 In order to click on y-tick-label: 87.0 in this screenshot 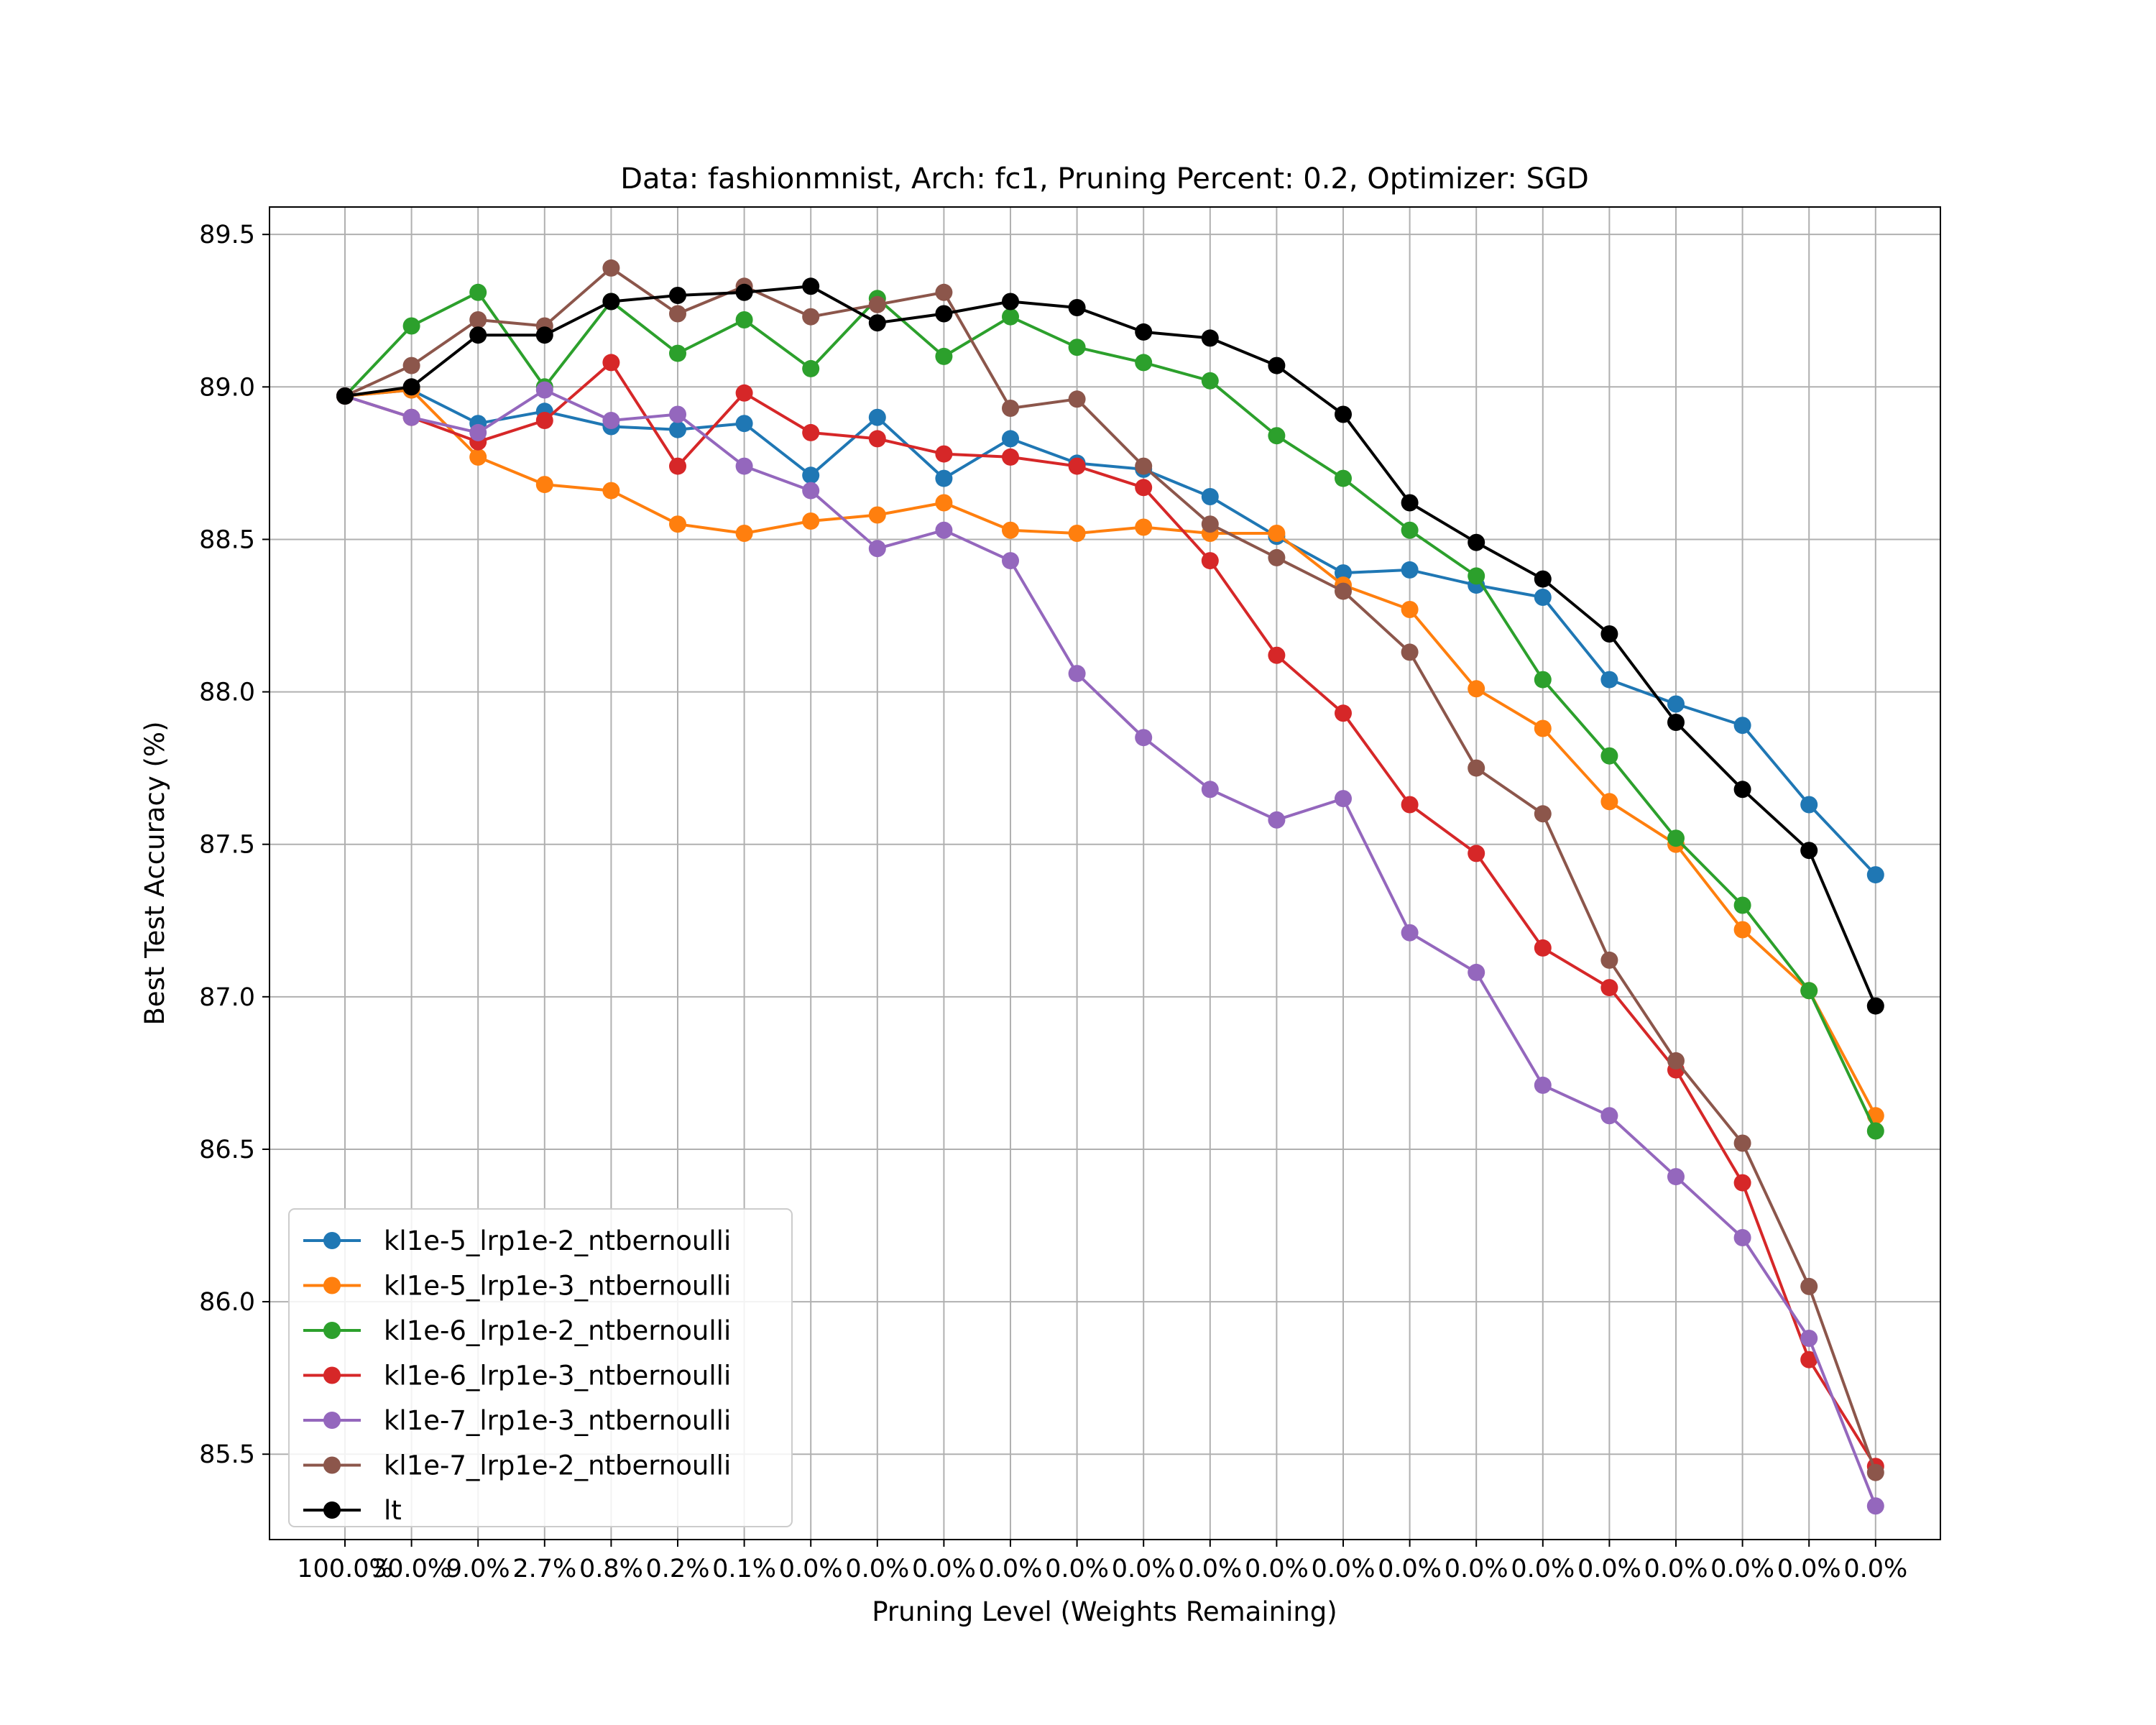, I will do `click(227, 997)`.